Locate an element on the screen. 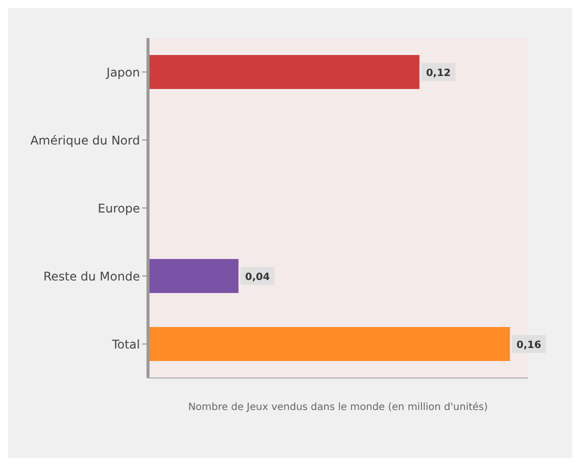 This screenshot has width=580, height=466. x-axis-title: Nombre de Jeux vendus dans le monde (en million d'unités) is located at coordinates (338, 407).